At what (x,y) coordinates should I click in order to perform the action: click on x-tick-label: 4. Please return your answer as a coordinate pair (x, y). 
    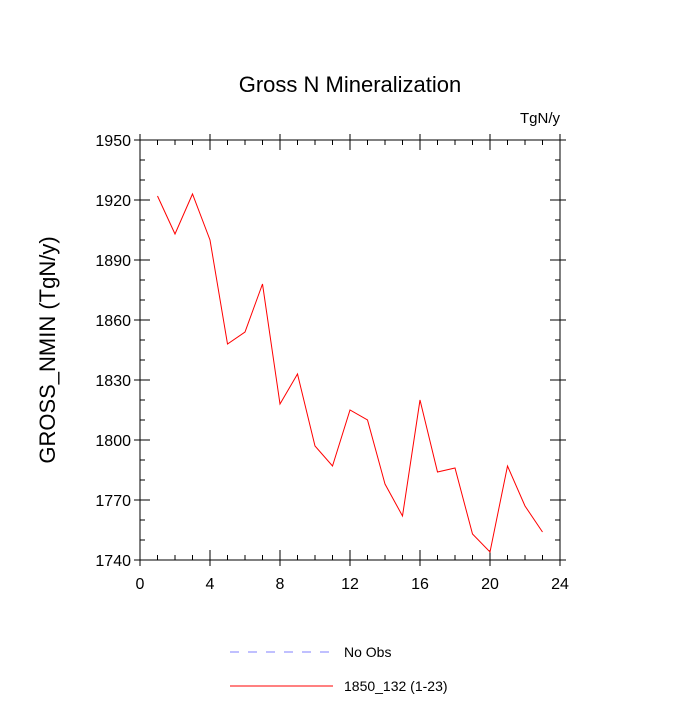
    Looking at the image, I should click on (210, 584).